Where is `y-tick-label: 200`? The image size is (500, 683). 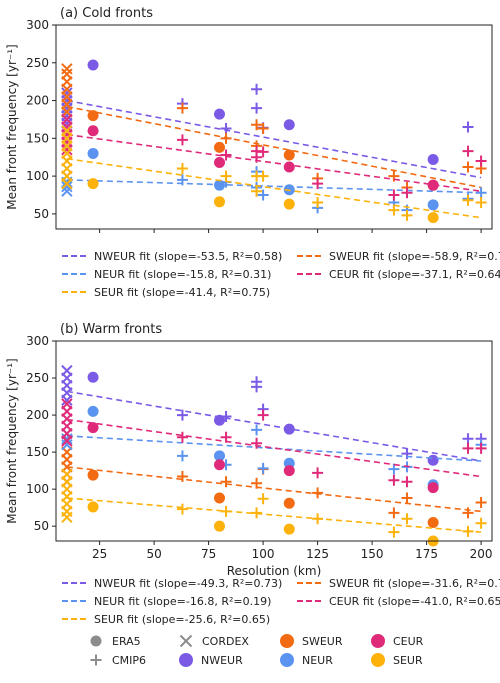 y-tick-label: 200 is located at coordinates (37, 415).